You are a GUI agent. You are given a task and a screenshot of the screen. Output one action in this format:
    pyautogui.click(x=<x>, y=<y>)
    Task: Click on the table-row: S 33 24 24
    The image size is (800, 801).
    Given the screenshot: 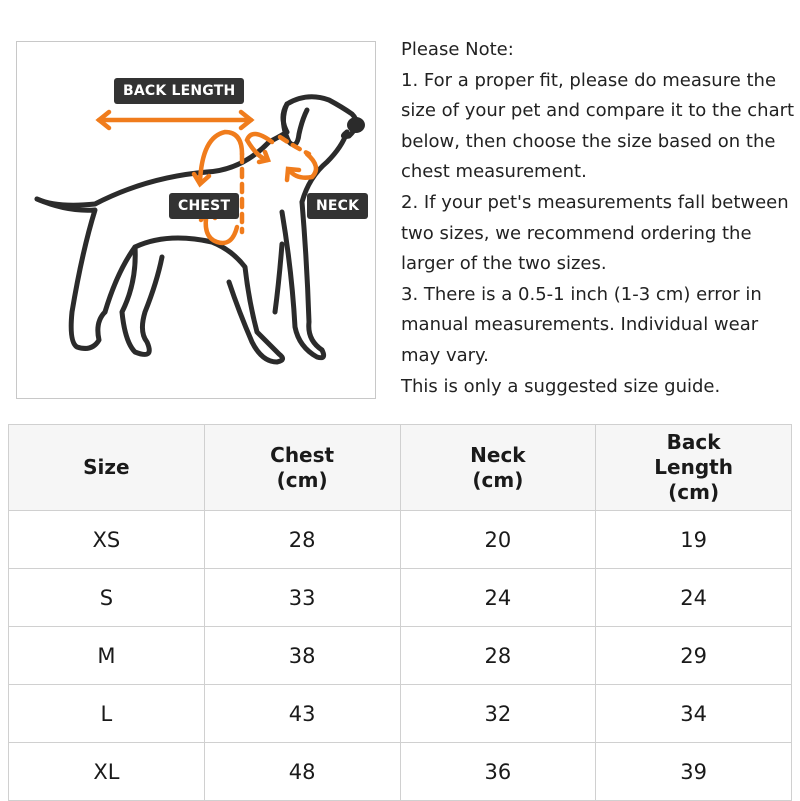 What is the action you would take?
    pyautogui.click(x=400, y=597)
    